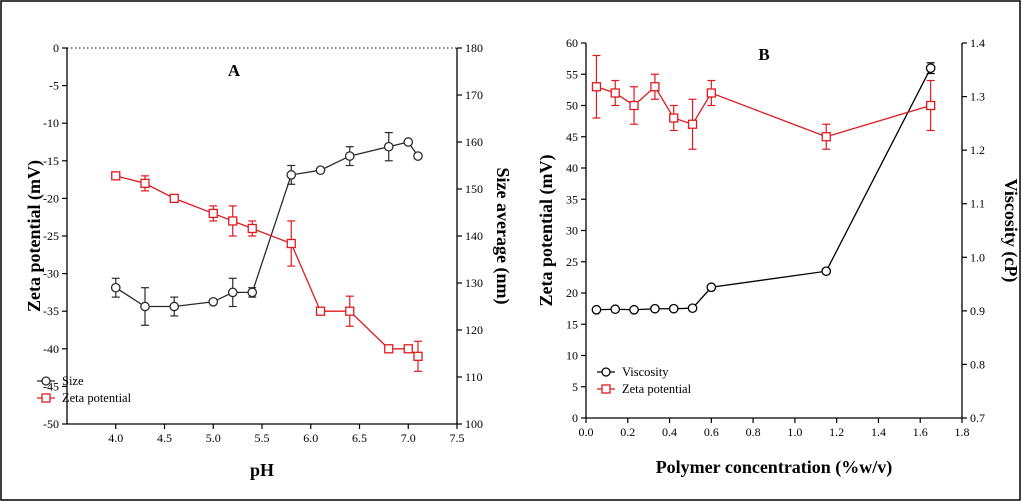 This screenshot has height=501, width=1021. Describe the element at coordinates (977, 418) in the screenshot. I see `y-right-tick-label: 0.7` at that location.